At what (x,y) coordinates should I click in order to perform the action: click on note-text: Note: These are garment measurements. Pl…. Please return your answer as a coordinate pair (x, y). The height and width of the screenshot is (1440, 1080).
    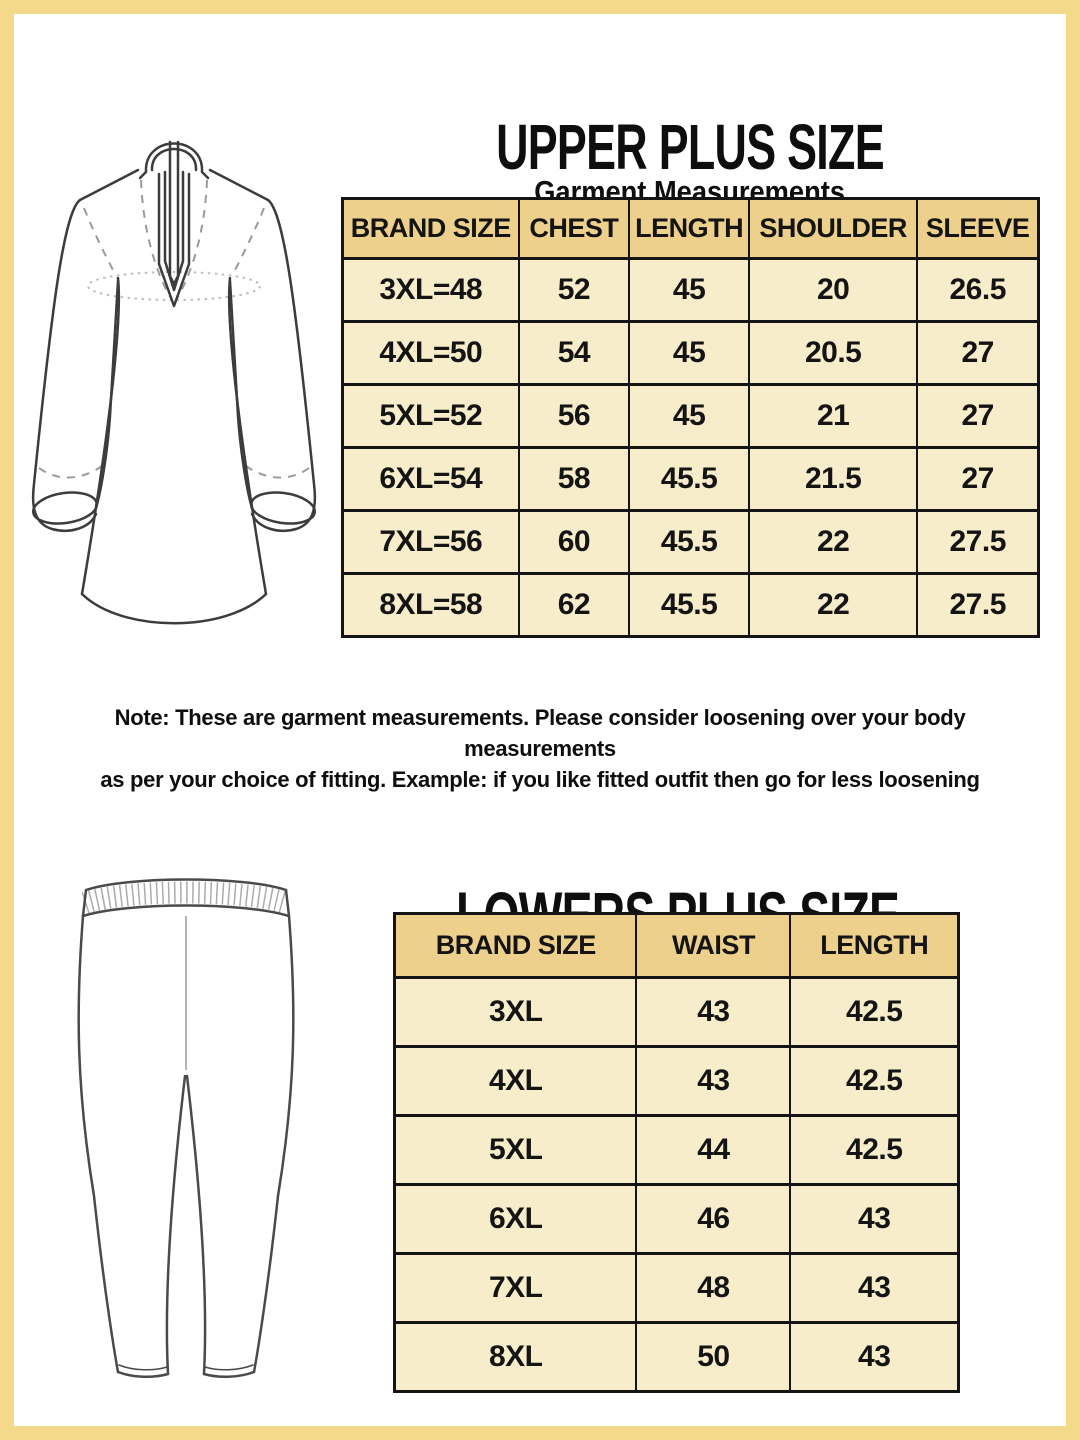
    Looking at the image, I should click on (540, 748).